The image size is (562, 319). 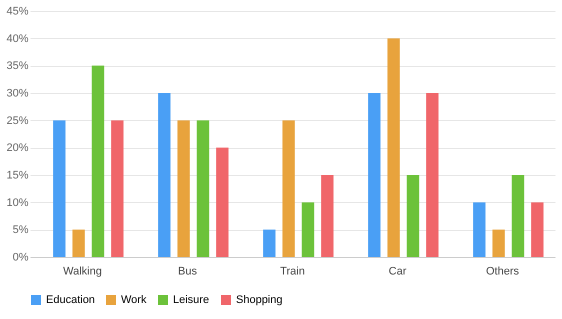 What do you see at coordinates (259, 300) in the screenshot?
I see `legend-label: Shopping` at bounding box center [259, 300].